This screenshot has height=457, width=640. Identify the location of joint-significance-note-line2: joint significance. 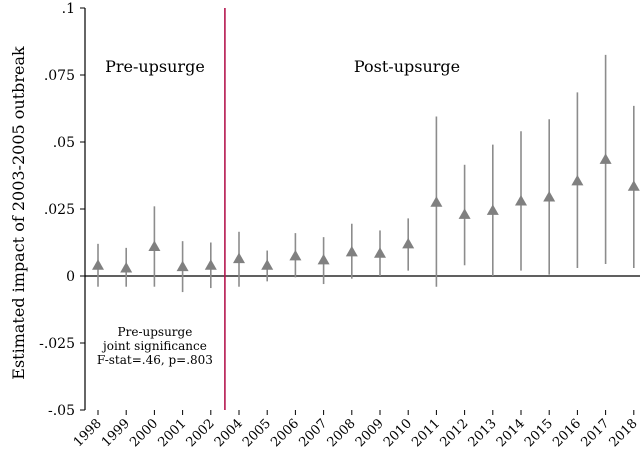
(154, 346).